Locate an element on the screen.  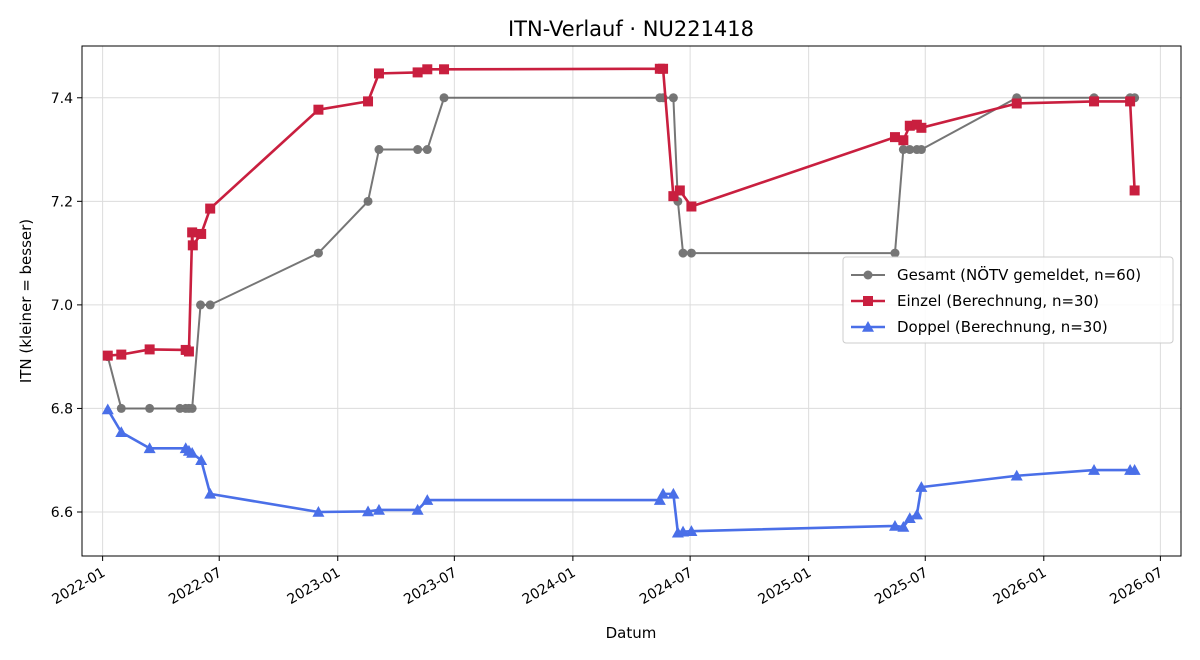
y-tick-label: 6.8 is located at coordinates (62, 409).